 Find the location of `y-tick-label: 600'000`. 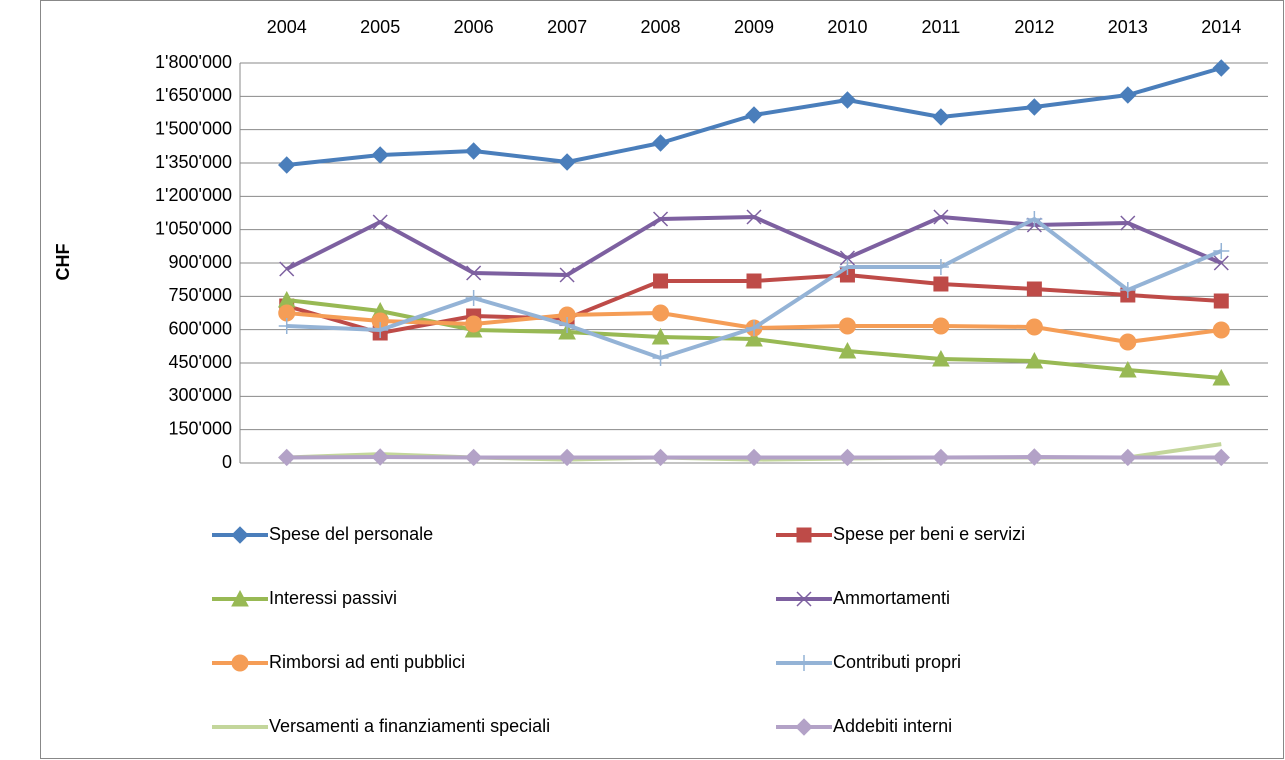

y-tick-label: 600'000 is located at coordinates (200, 328).